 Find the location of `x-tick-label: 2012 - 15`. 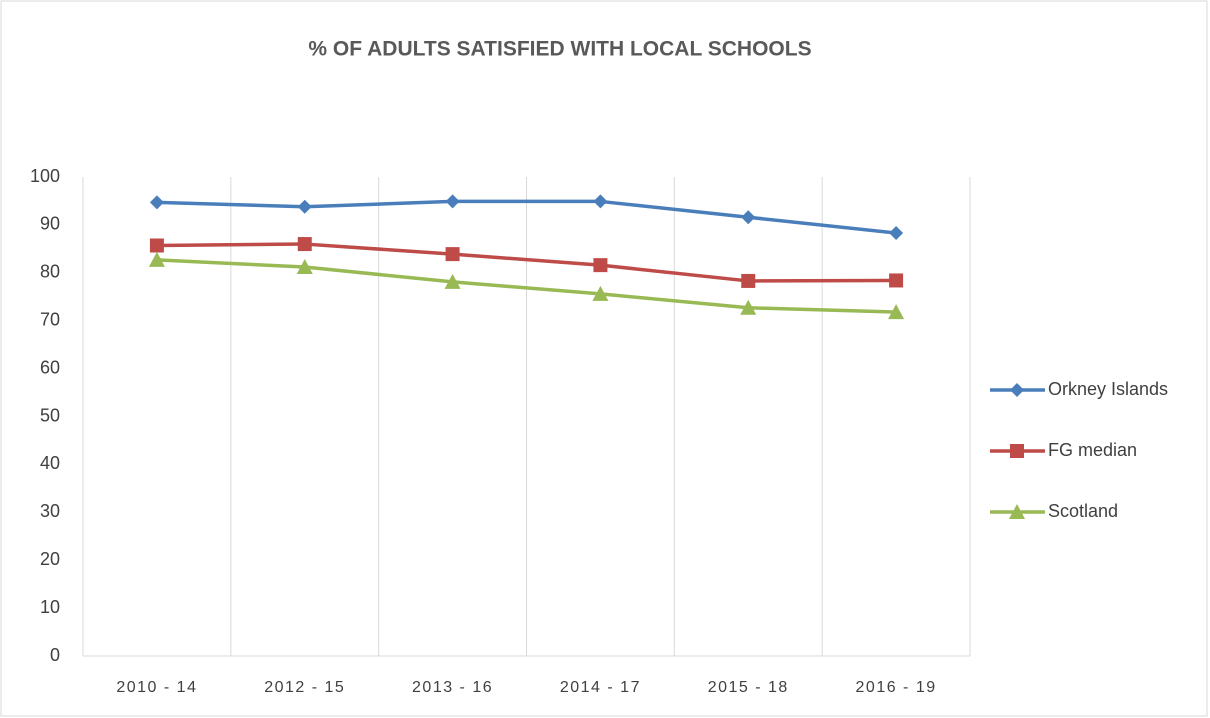

x-tick-label: 2012 - 15 is located at coordinates (304, 687).